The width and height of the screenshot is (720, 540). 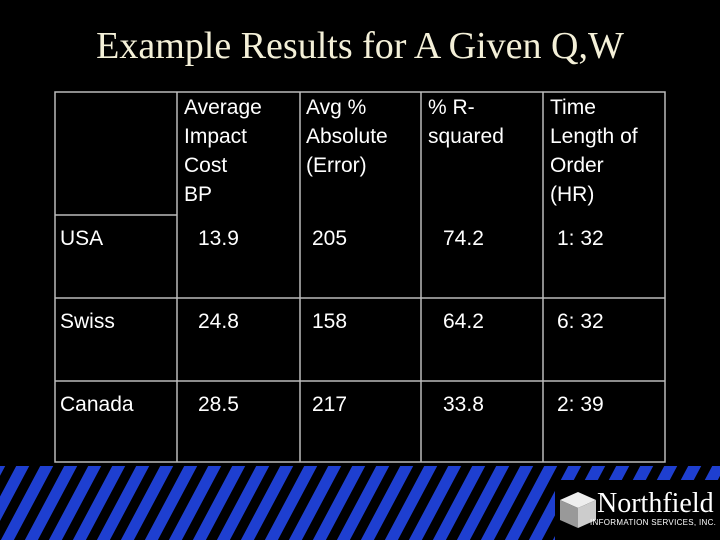 I want to click on header-line: Order, so click(x=577, y=165).